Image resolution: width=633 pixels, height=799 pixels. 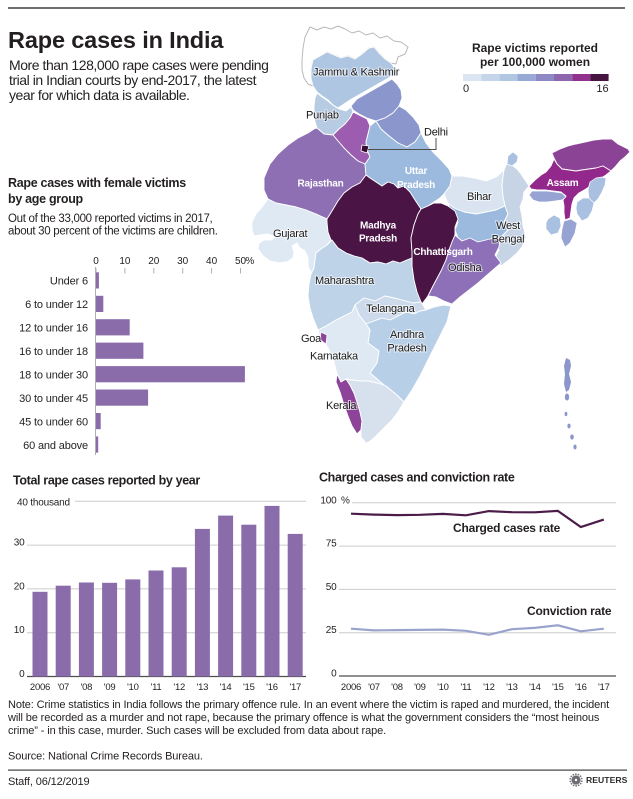 I want to click on svg-text: 60 and above, so click(x=55, y=446).